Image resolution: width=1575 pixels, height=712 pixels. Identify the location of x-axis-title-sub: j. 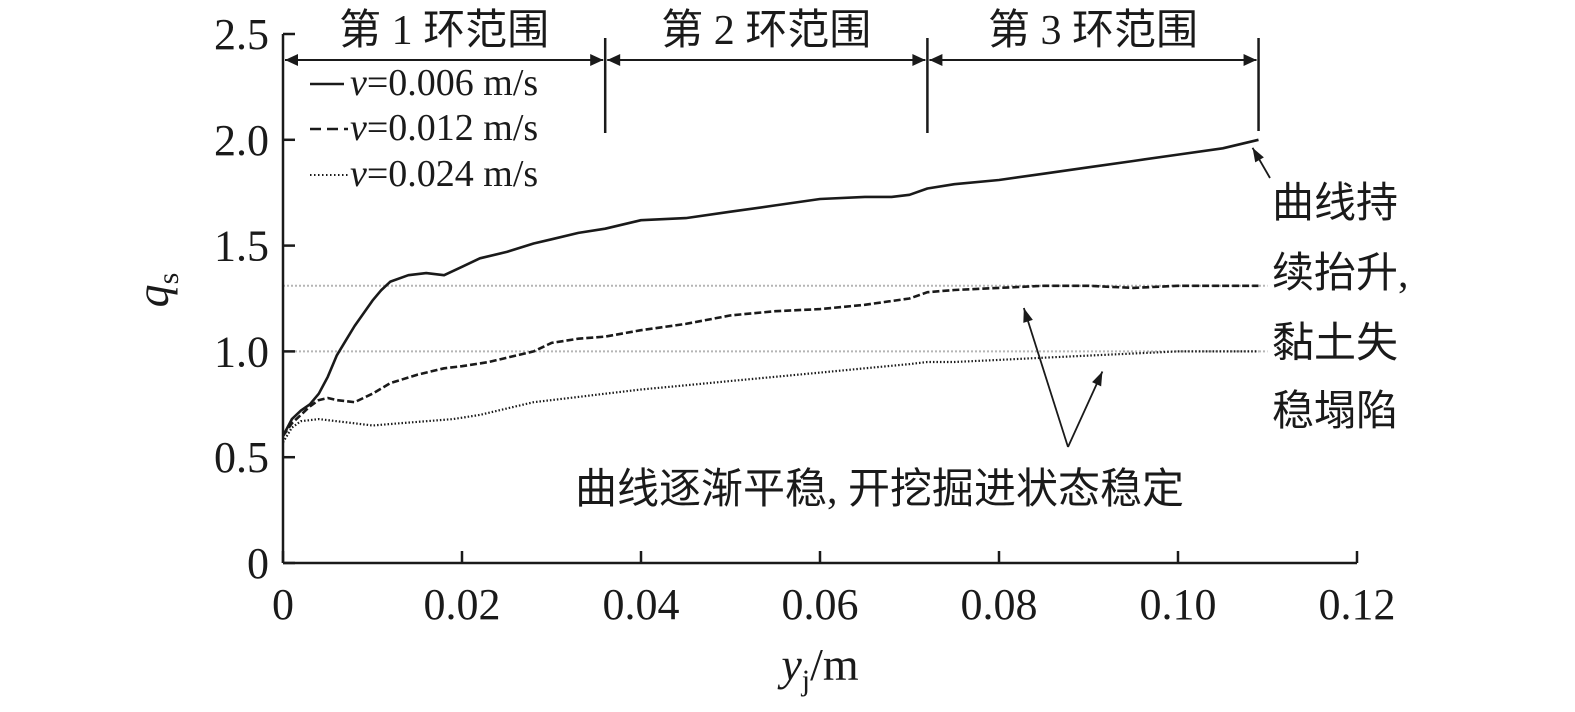
(805, 680).